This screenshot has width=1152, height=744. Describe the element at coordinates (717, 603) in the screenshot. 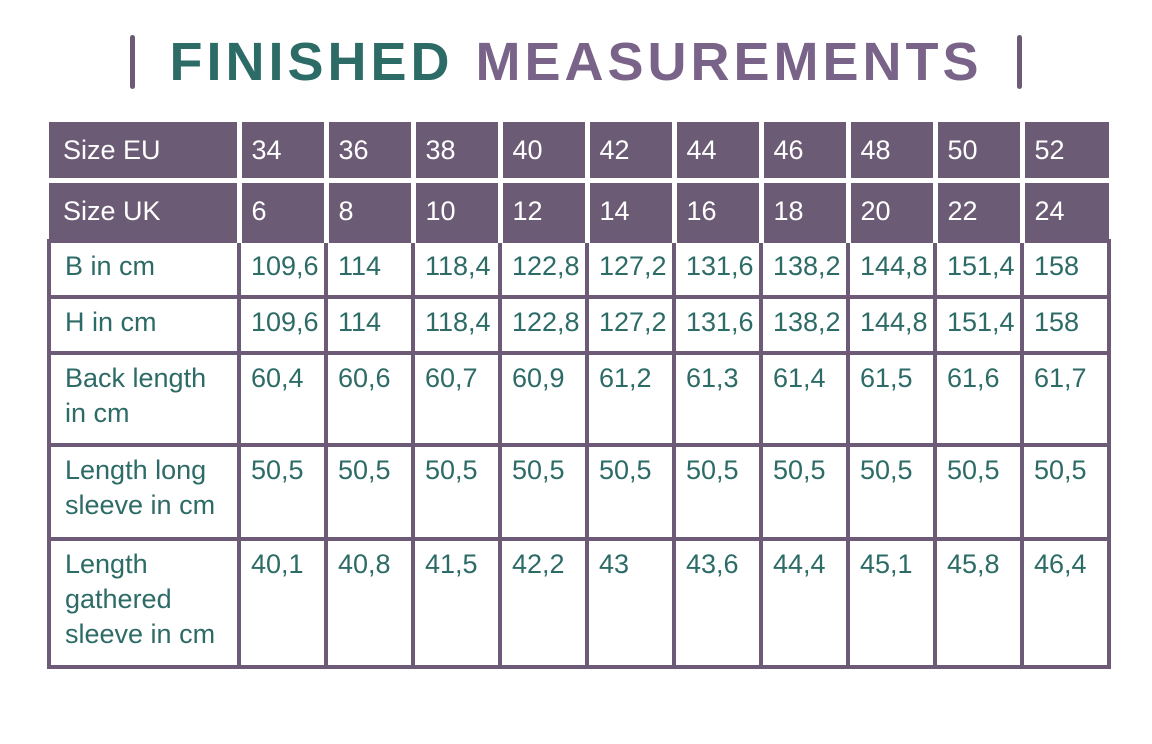

I see `value-cell: 43,6` at that location.